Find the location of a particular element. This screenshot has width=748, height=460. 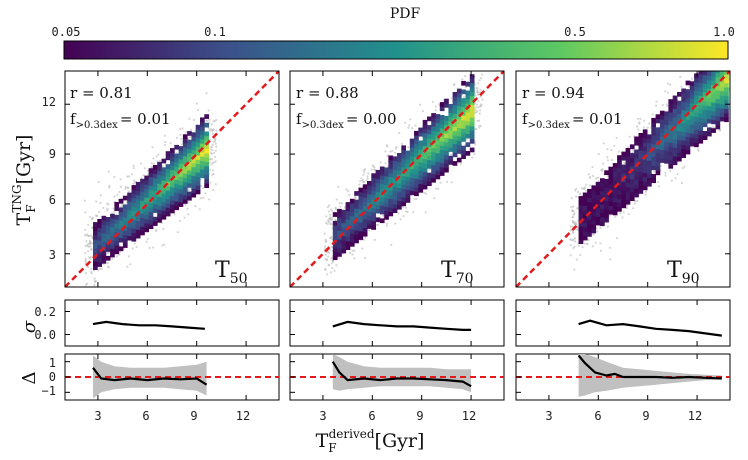

x-ticks-panel-3: 3 6 9 12 is located at coordinates (623, 416).